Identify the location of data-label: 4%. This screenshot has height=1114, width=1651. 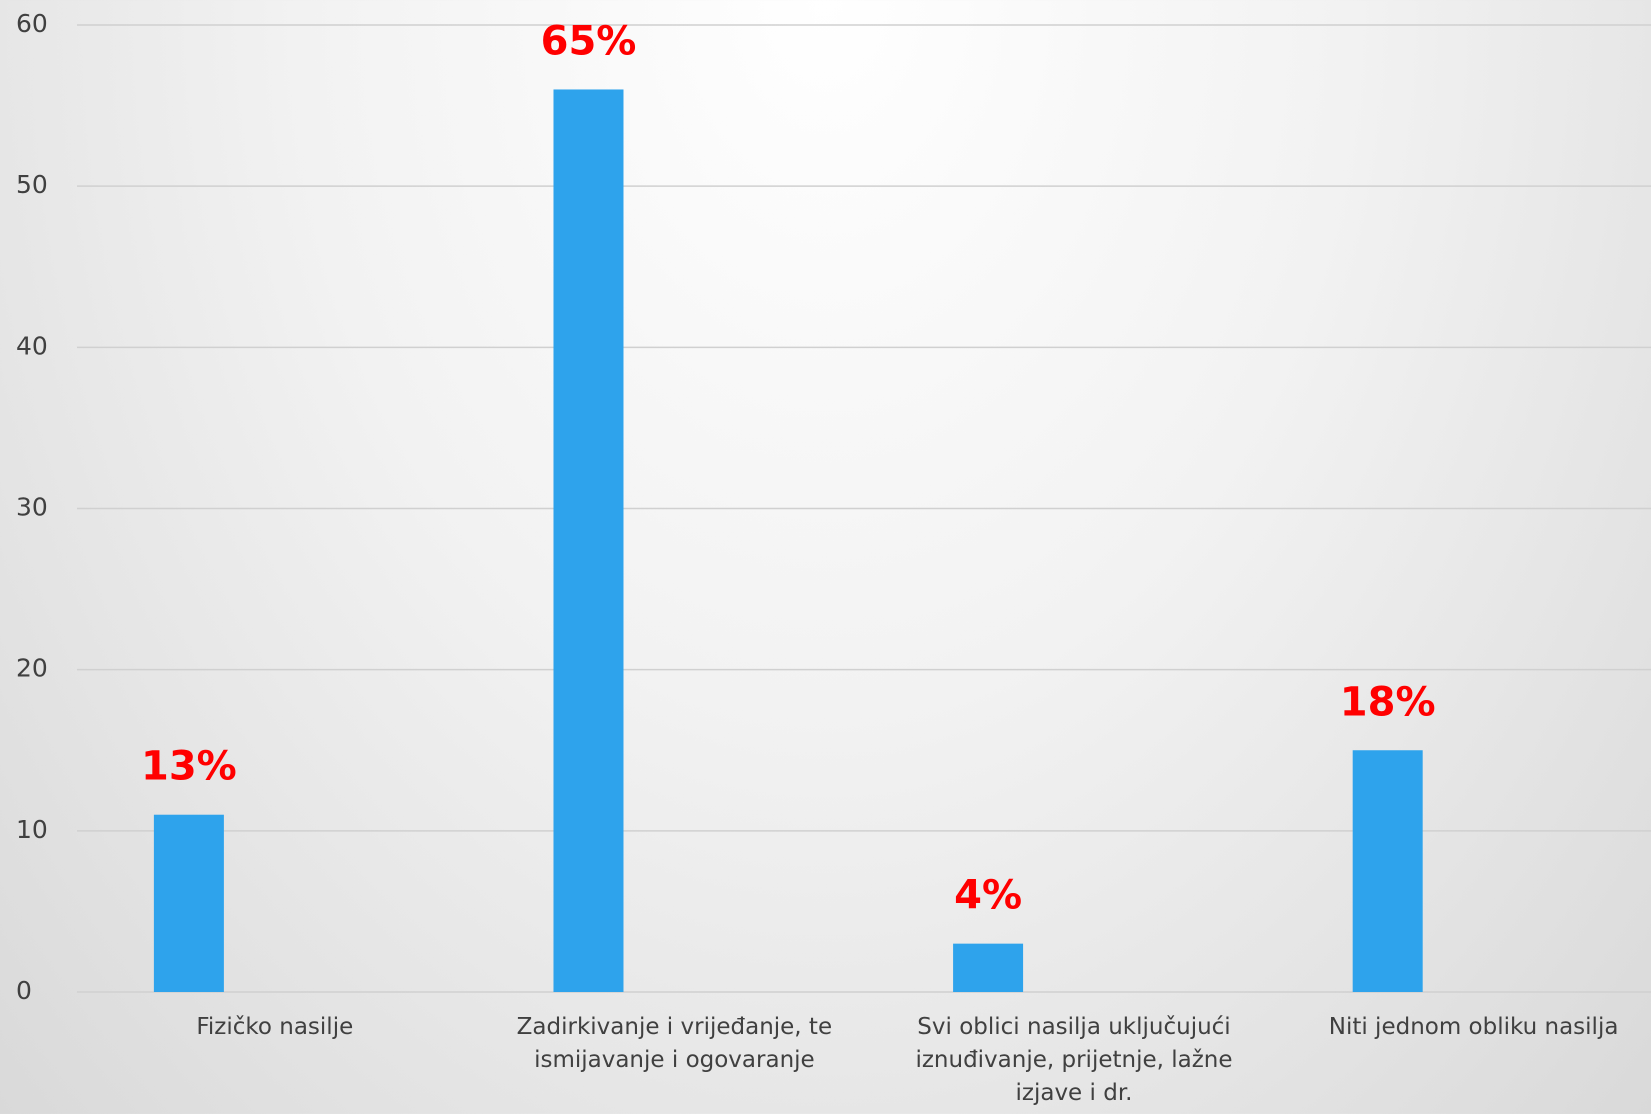
(988, 896).